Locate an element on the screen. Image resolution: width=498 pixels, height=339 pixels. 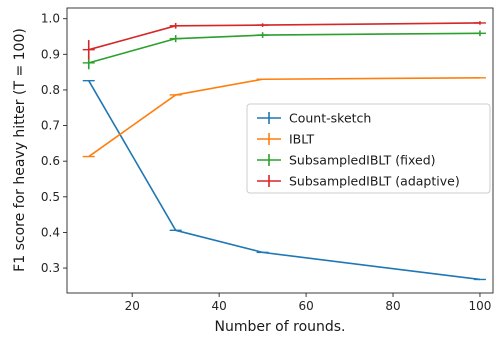
x-tick-label: 40 is located at coordinates (219, 306).